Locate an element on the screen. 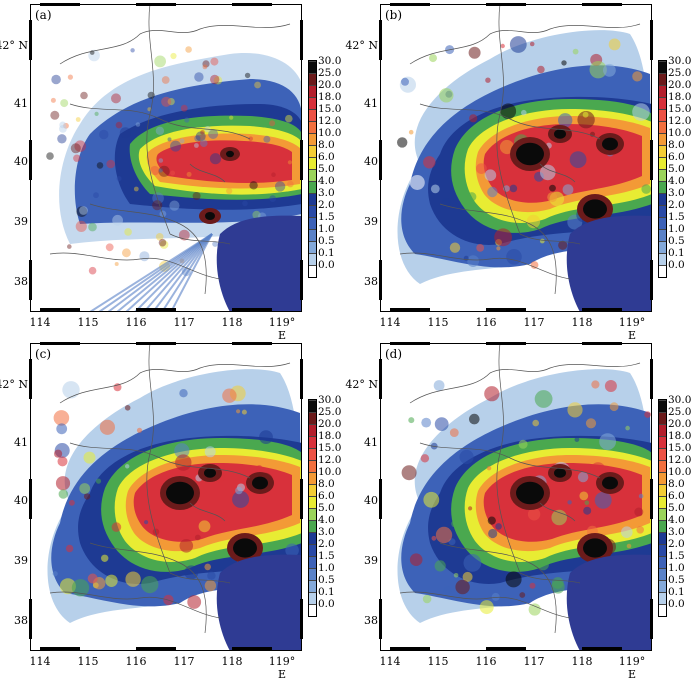  colorbar-level: 0.5 is located at coordinates (676, 241).